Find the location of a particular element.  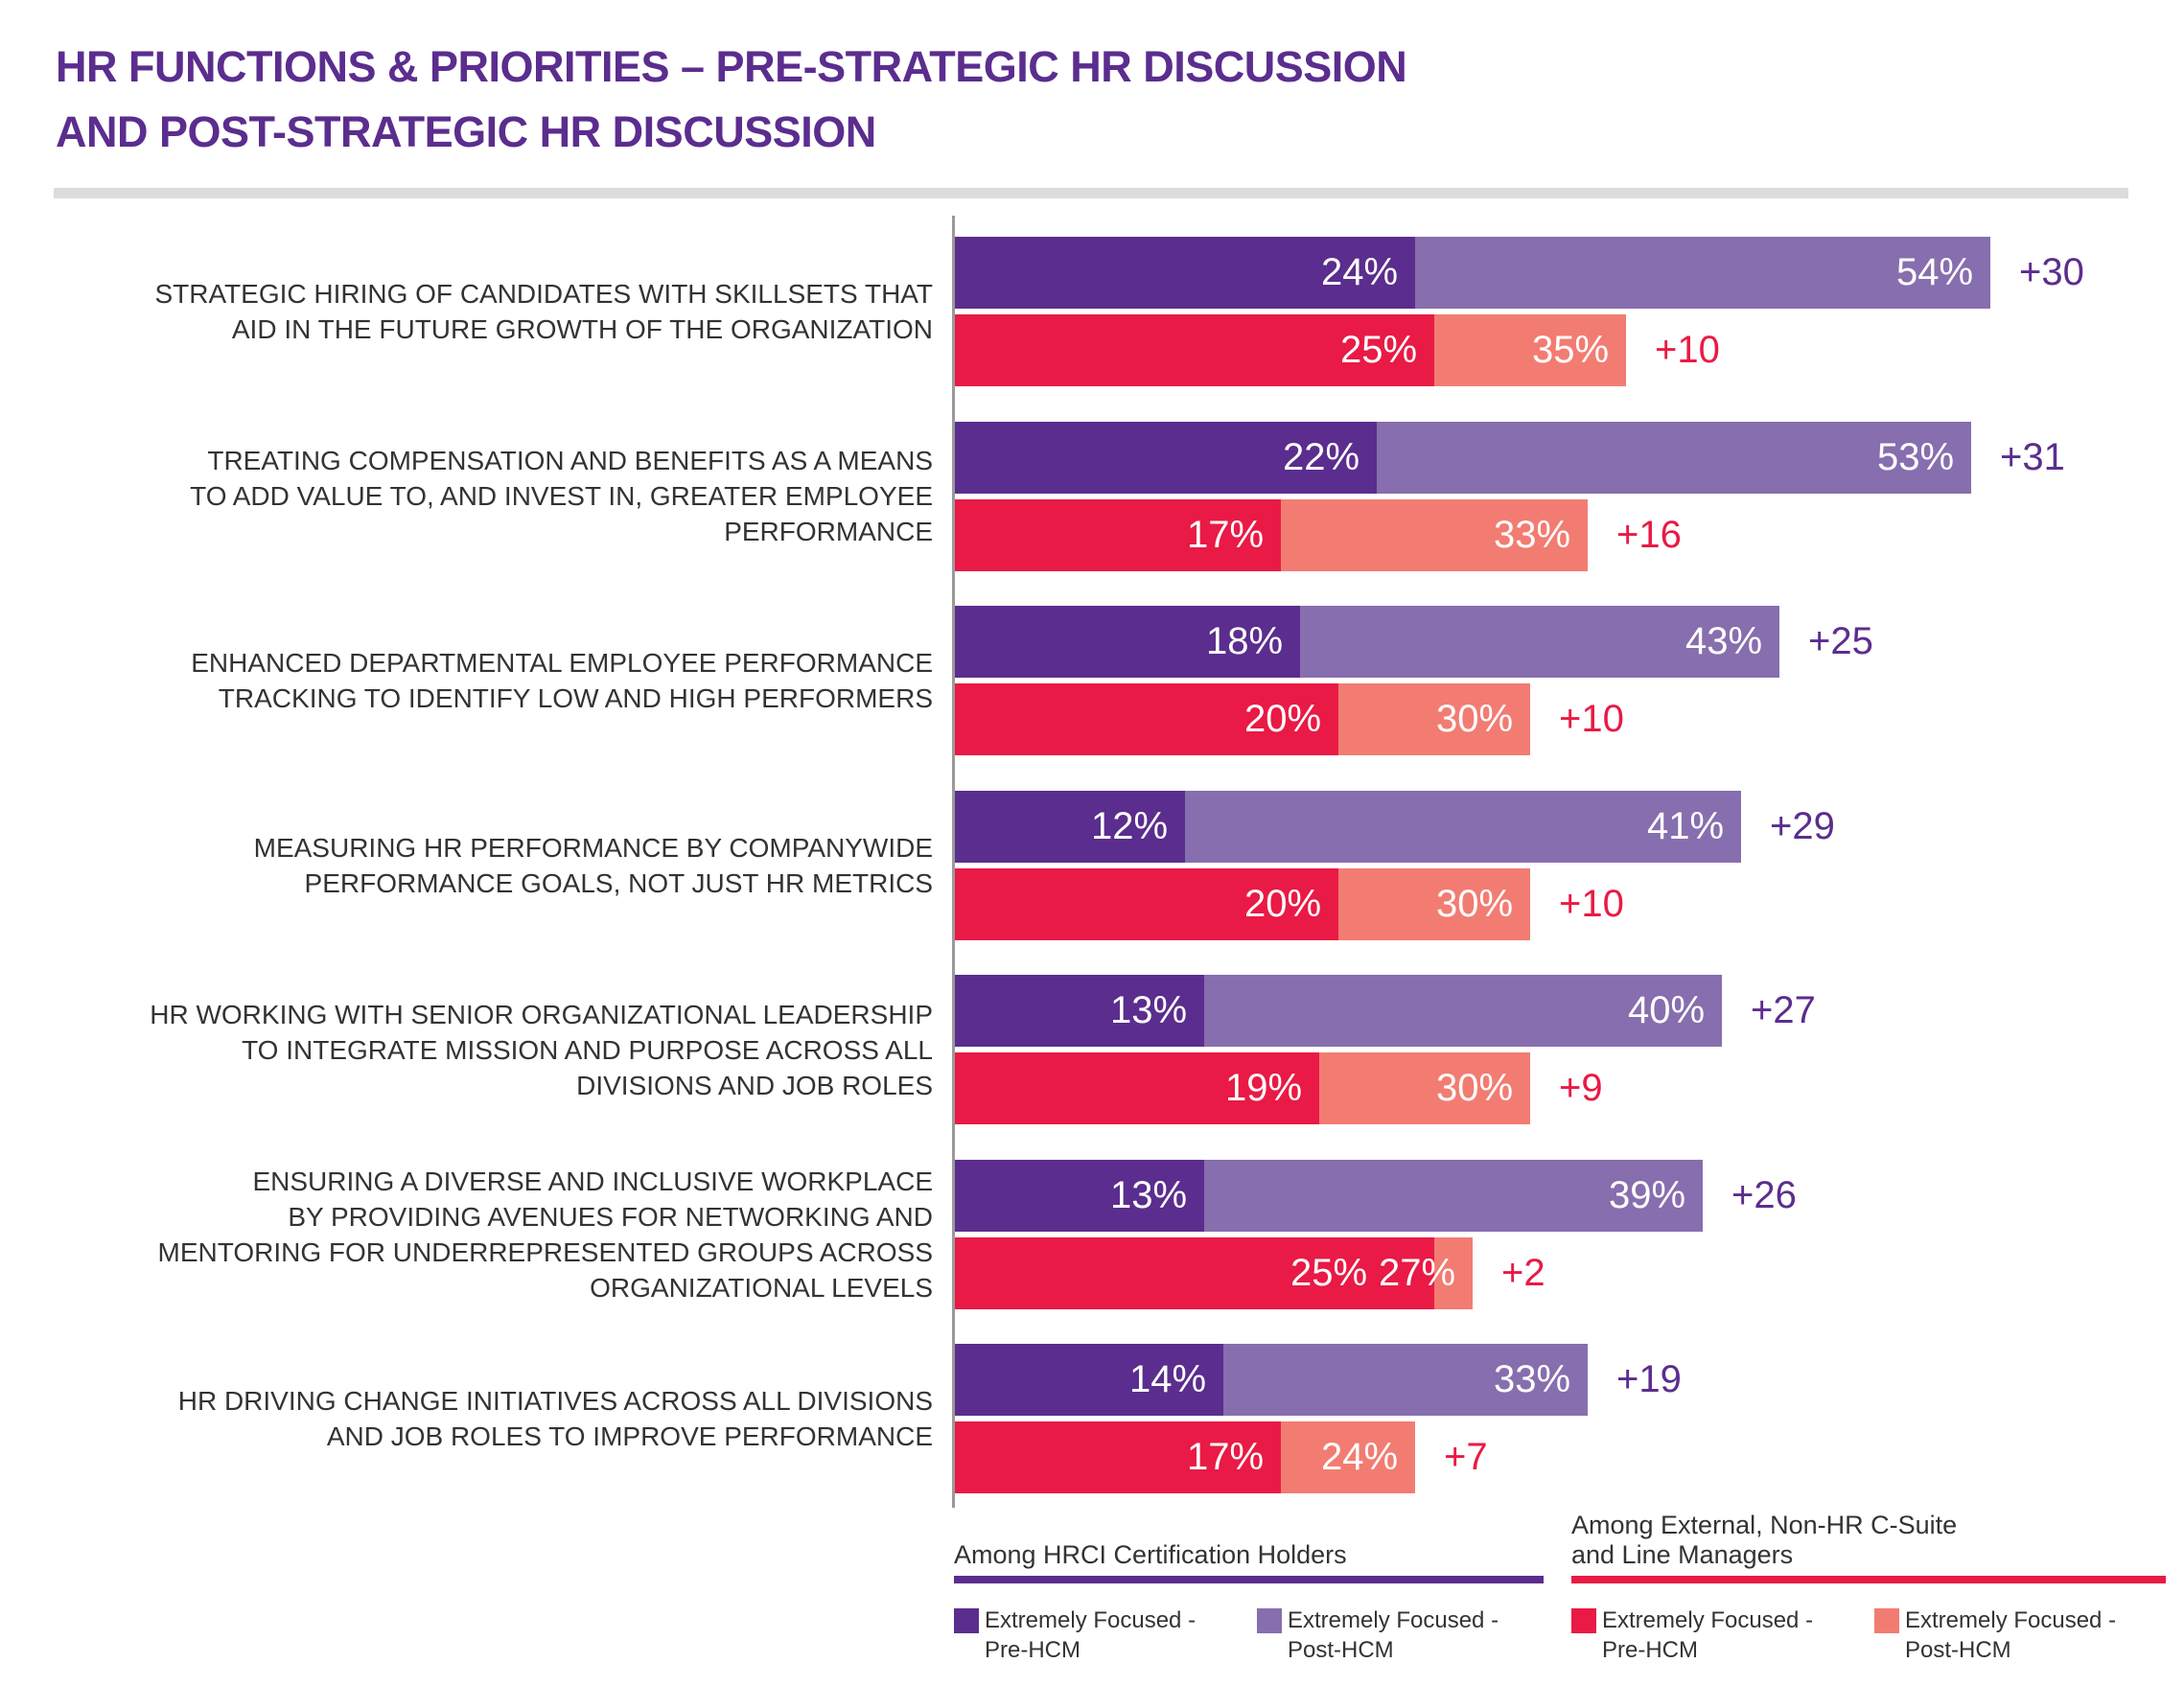

difference-label: +16 is located at coordinates (1649, 534).